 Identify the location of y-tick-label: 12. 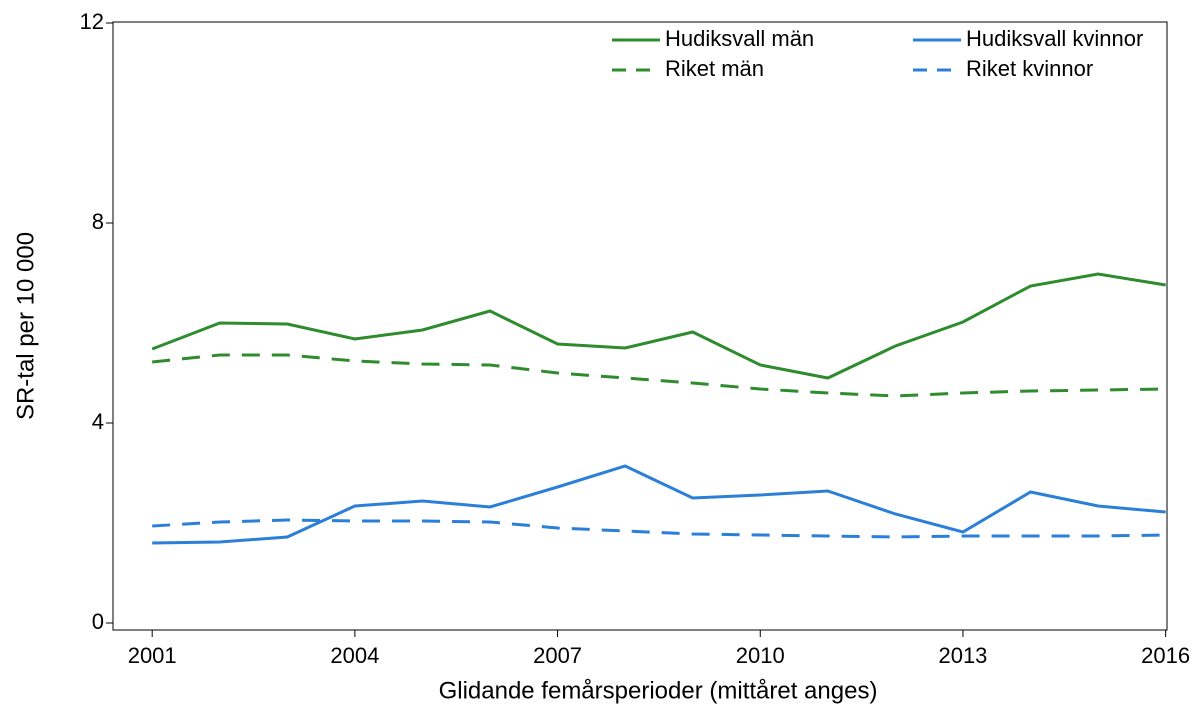
(92, 21).